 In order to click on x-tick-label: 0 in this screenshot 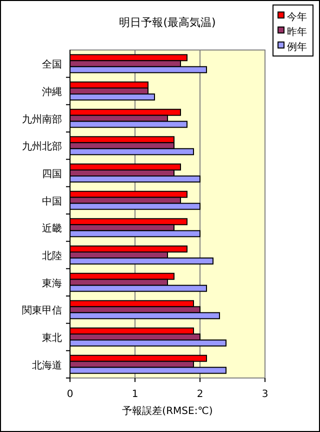, I will do `click(70, 394)`.